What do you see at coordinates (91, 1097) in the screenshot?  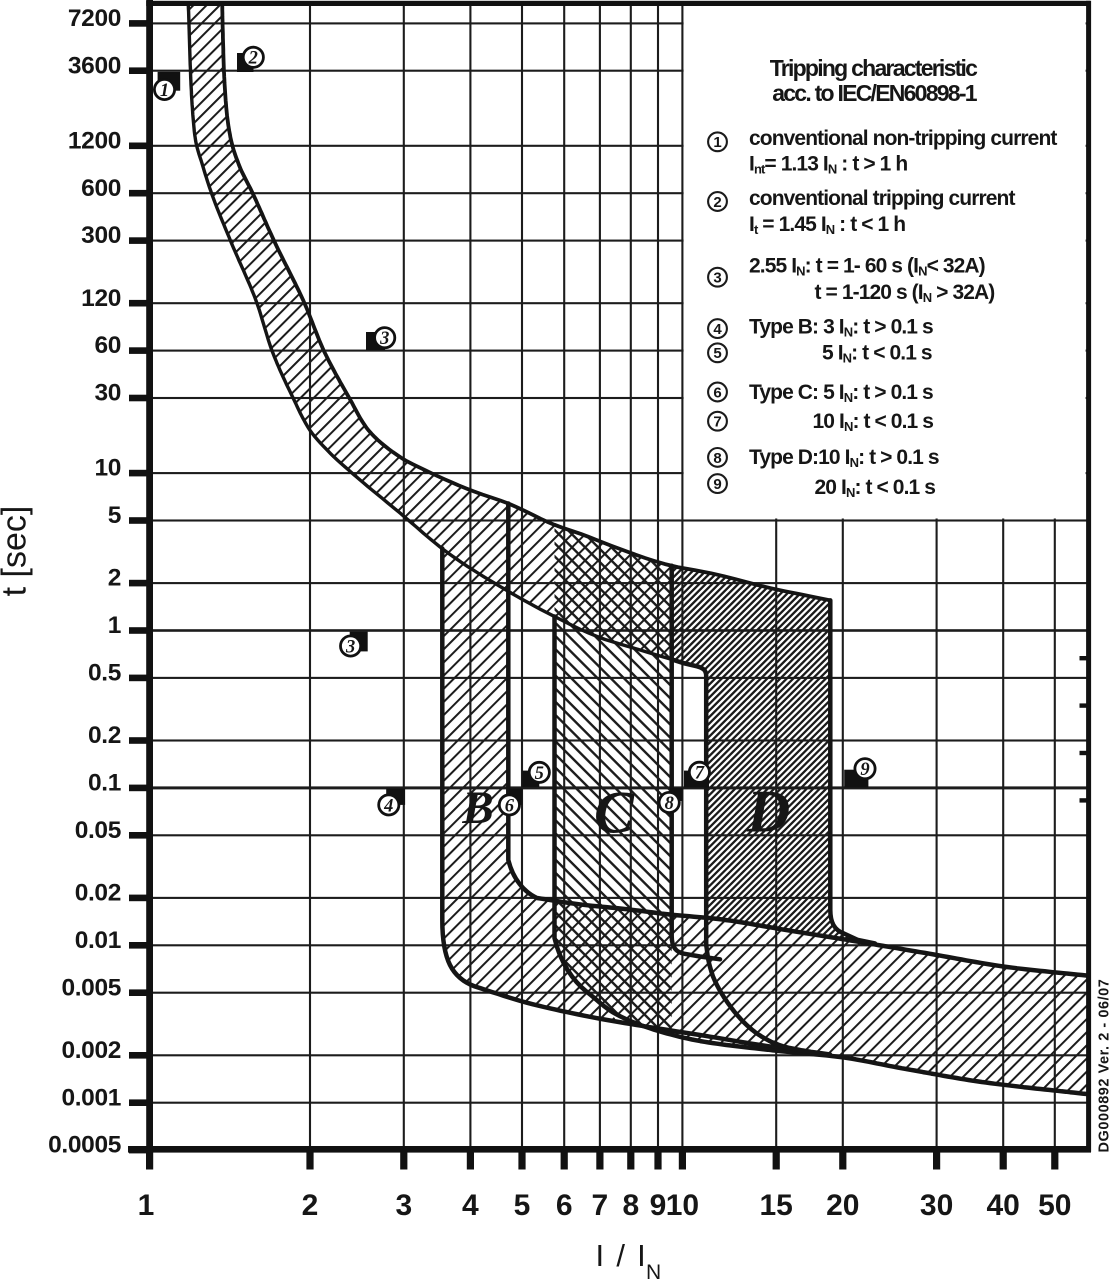 I see `svg-text: 0.001` at bounding box center [91, 1097].